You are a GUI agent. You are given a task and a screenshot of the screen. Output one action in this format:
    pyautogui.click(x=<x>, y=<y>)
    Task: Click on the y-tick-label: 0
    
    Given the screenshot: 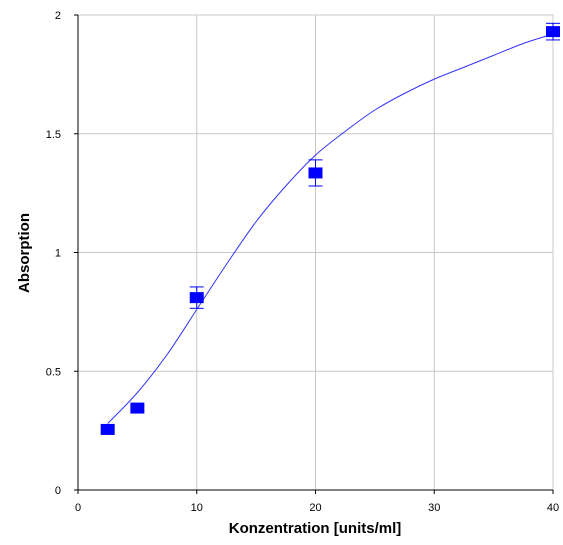 What is the action you would take?
    pyautogui.click(x=58, y=491)
    